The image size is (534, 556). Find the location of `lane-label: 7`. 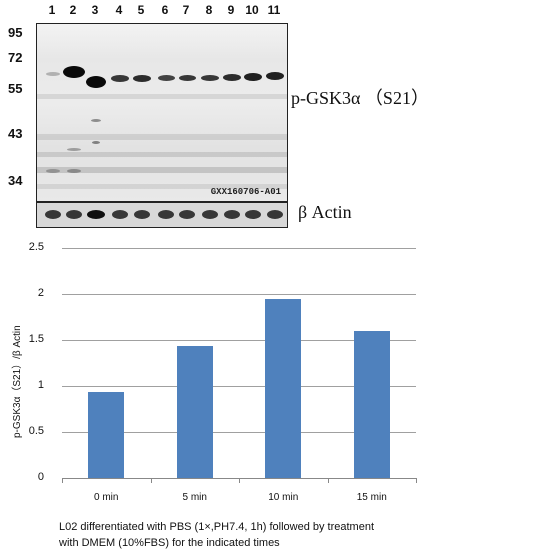

lane-label: 7 is located at coordinates (186, 10).